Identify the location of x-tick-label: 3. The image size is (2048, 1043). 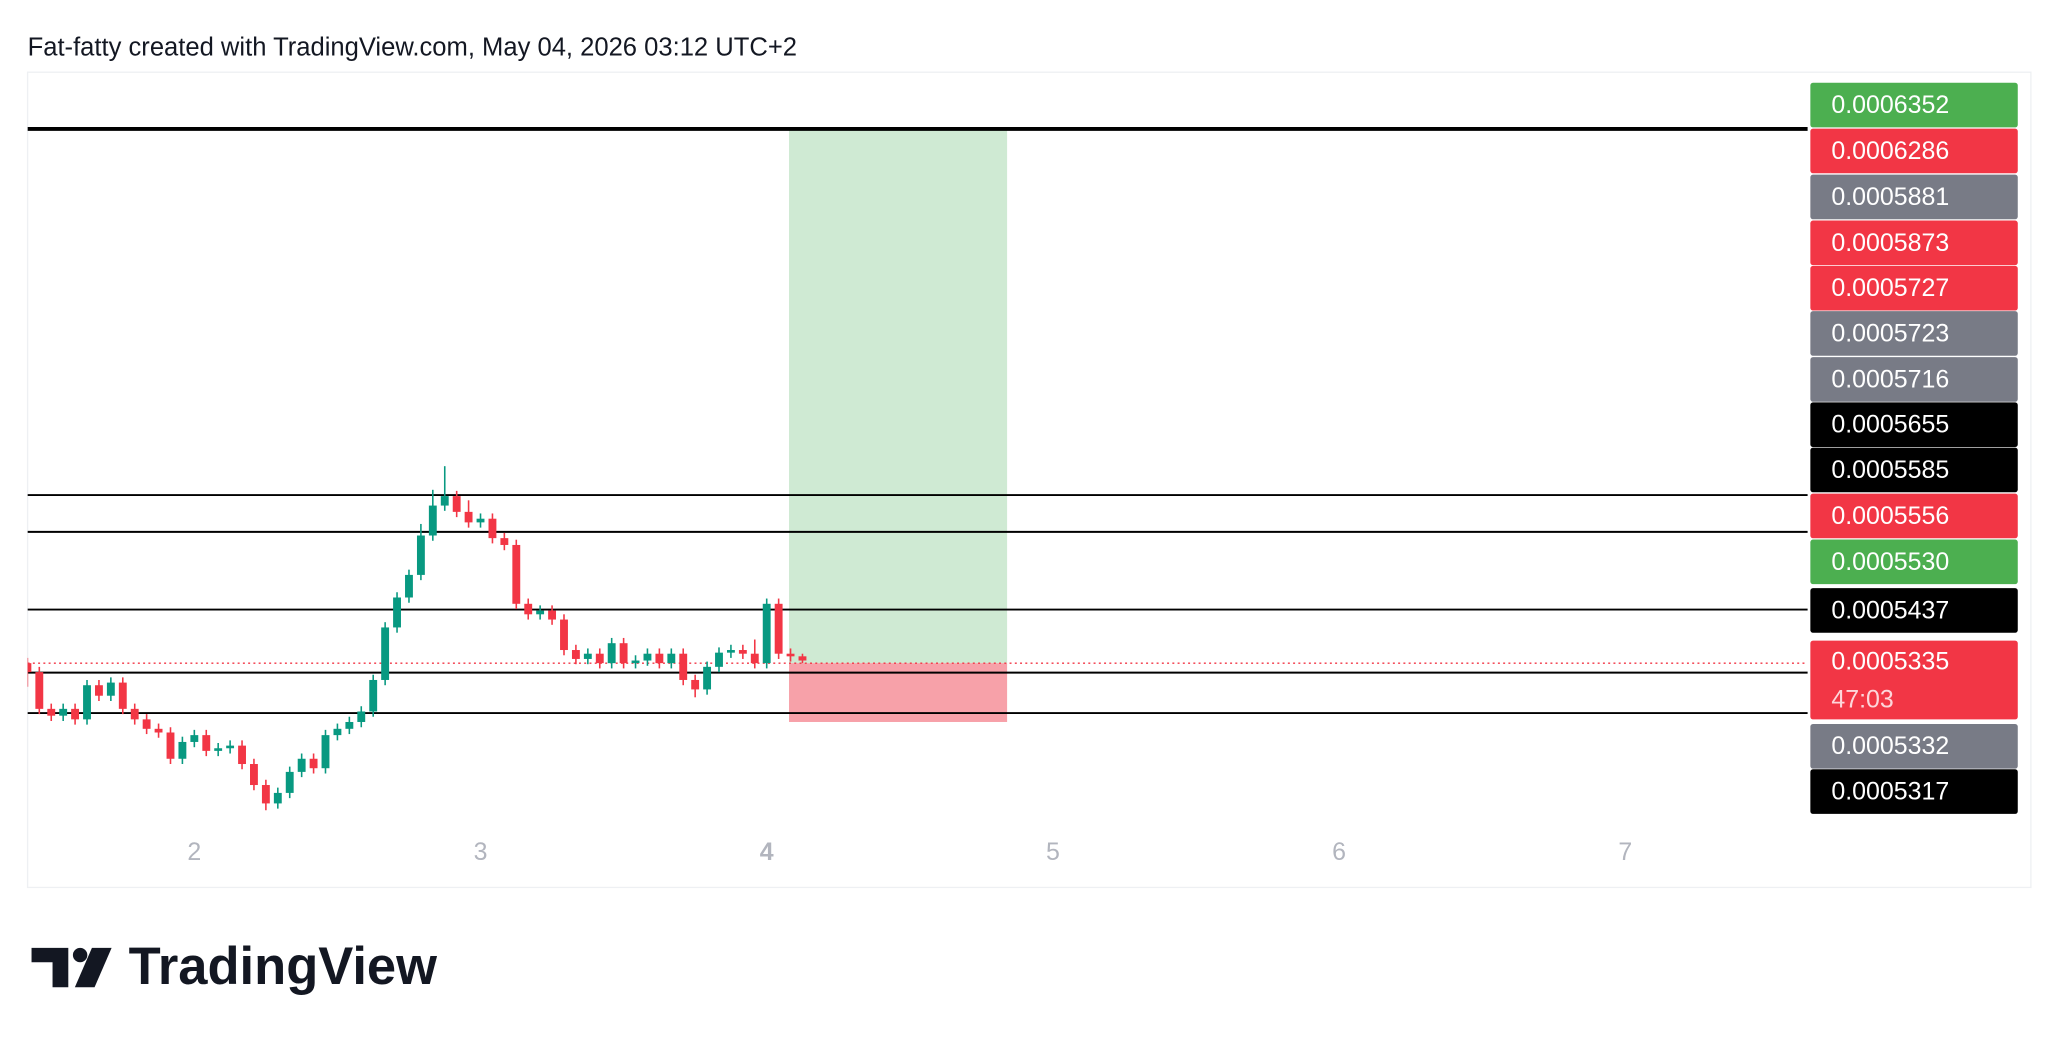
(481, 852).